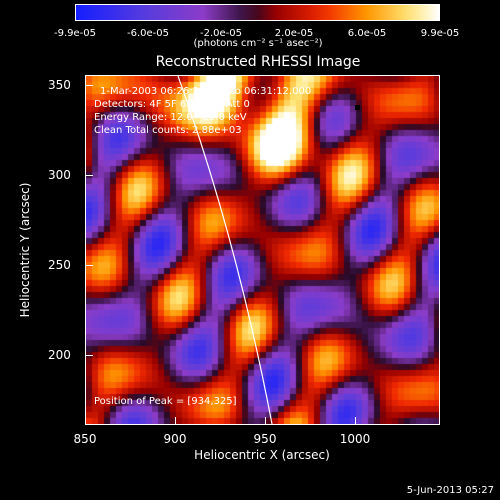 This screenshot has height=500, width=500. I want to click on x-tick-label: 900, so click(175, 439).